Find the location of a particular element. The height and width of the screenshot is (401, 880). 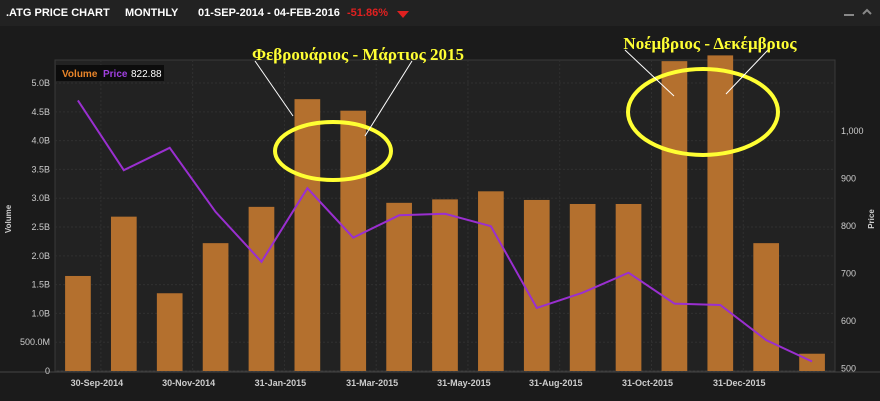

date-range: 01-SEP-2014 - 04-FEB-2016 is located at coordinates (269, 13).